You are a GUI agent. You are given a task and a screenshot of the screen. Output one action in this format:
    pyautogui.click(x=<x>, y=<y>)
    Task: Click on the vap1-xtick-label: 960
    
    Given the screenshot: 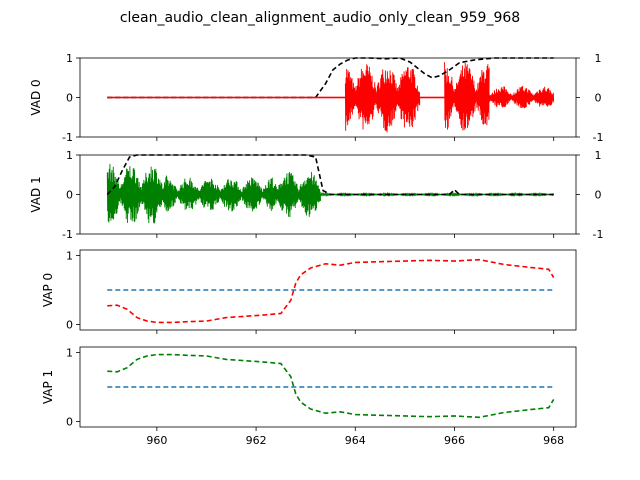 What is the action you would take?
    pyautogui.click(x=156, y=440)
    